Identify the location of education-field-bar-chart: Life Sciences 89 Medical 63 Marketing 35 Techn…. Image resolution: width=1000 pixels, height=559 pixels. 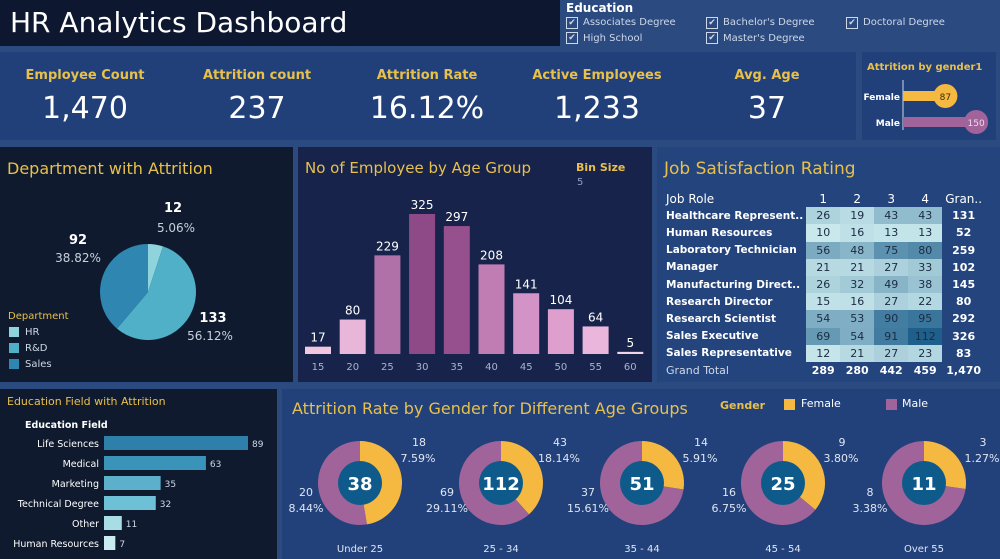
(138, 493).